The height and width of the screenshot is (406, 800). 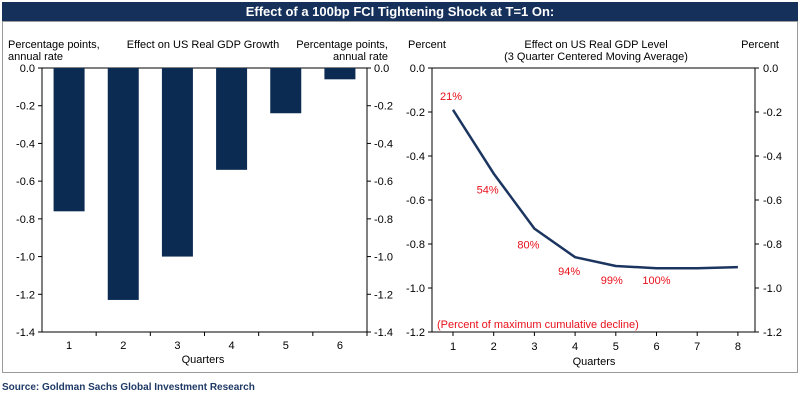 I want to click on right-ytick-label-left: -0.4, so click(x=415, y=157).